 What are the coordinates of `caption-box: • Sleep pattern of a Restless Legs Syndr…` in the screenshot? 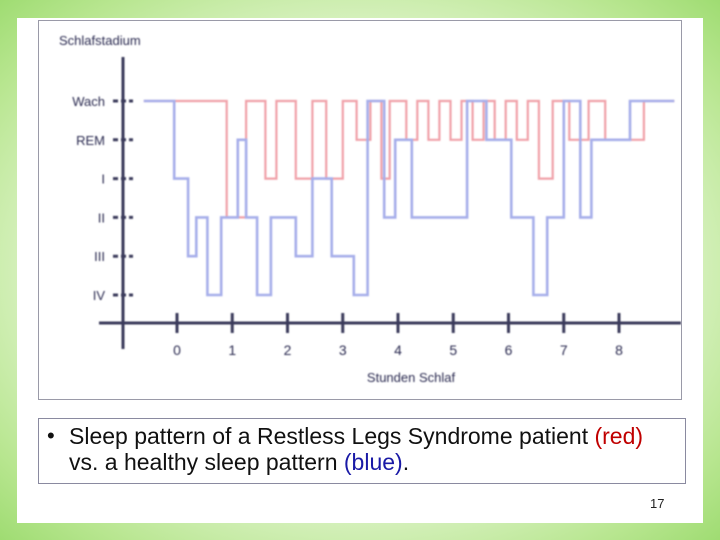 It's located at (362, 451).